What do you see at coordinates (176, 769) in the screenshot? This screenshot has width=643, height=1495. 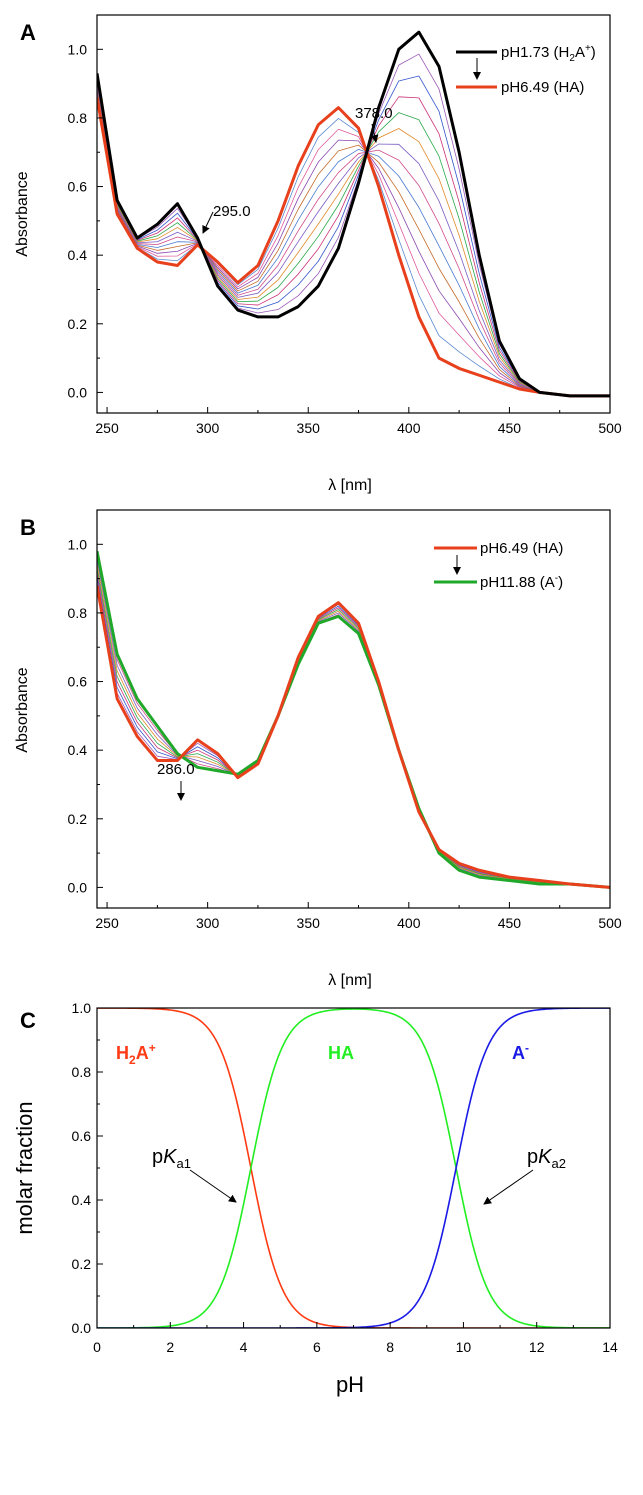 I see `annotation-286: 286.0` at bounding box center [176, 769].